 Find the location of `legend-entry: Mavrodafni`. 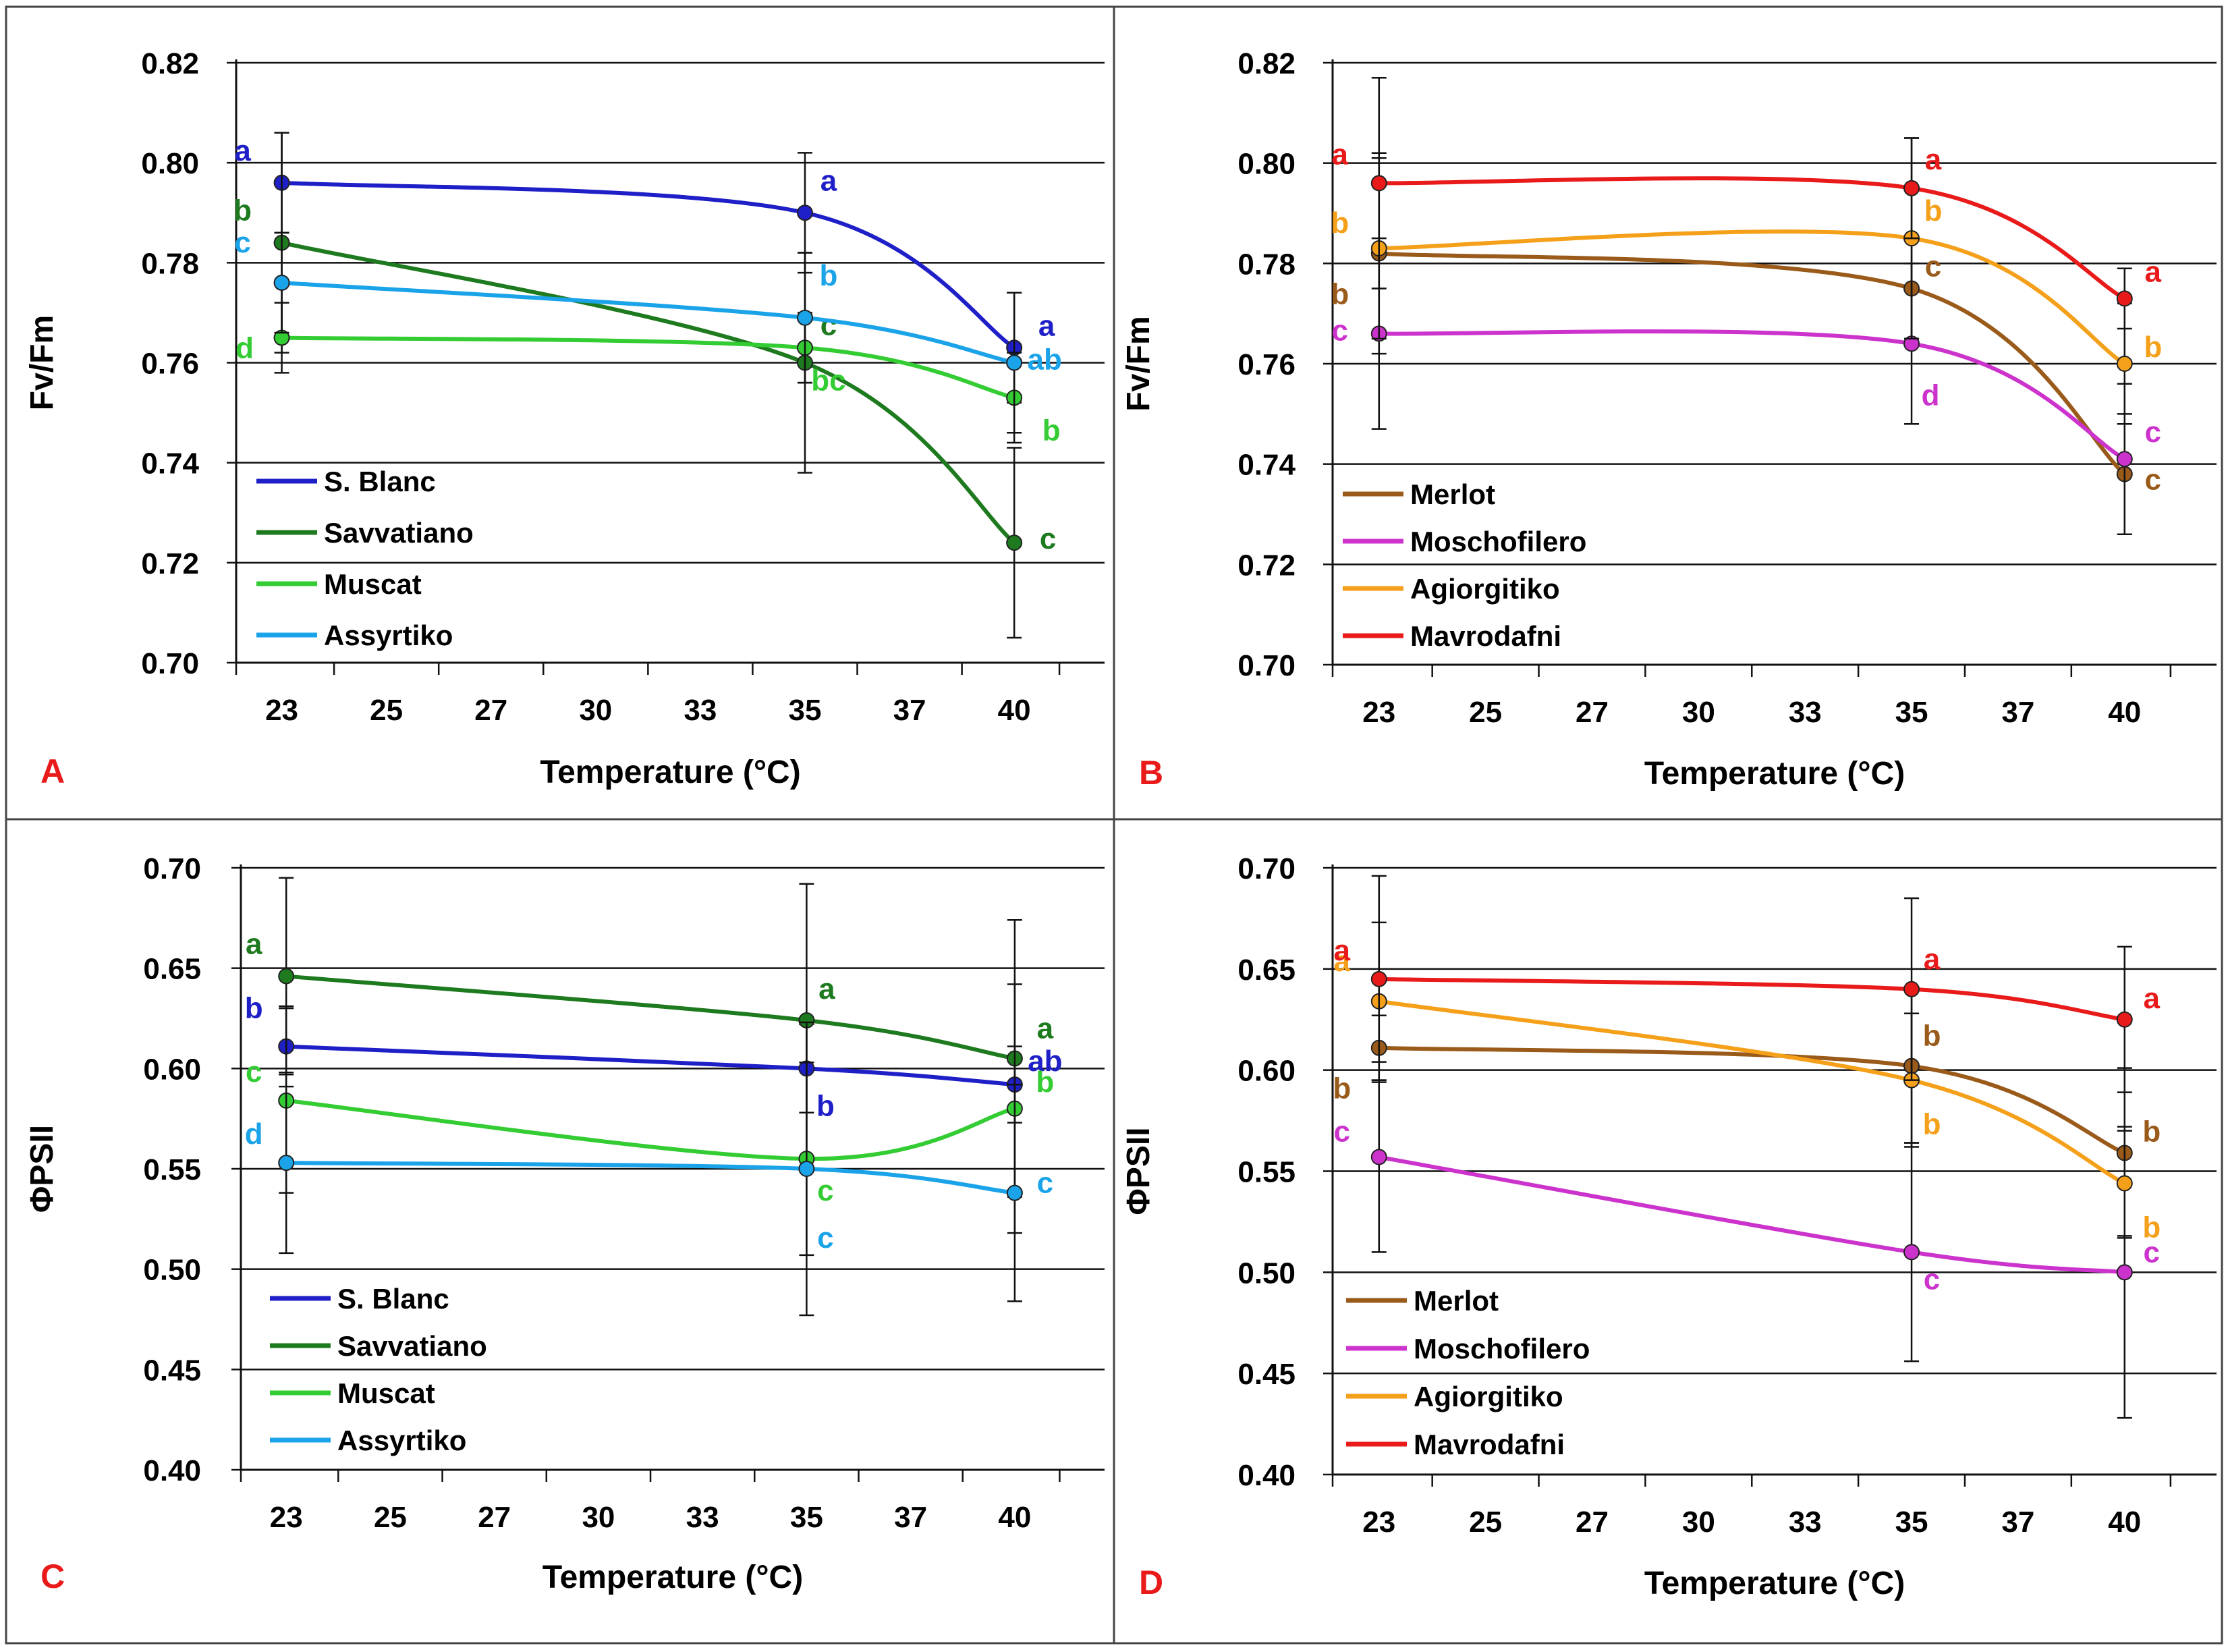

legend-entry: Mavrodafni is located at coordinates (1489, 1445).